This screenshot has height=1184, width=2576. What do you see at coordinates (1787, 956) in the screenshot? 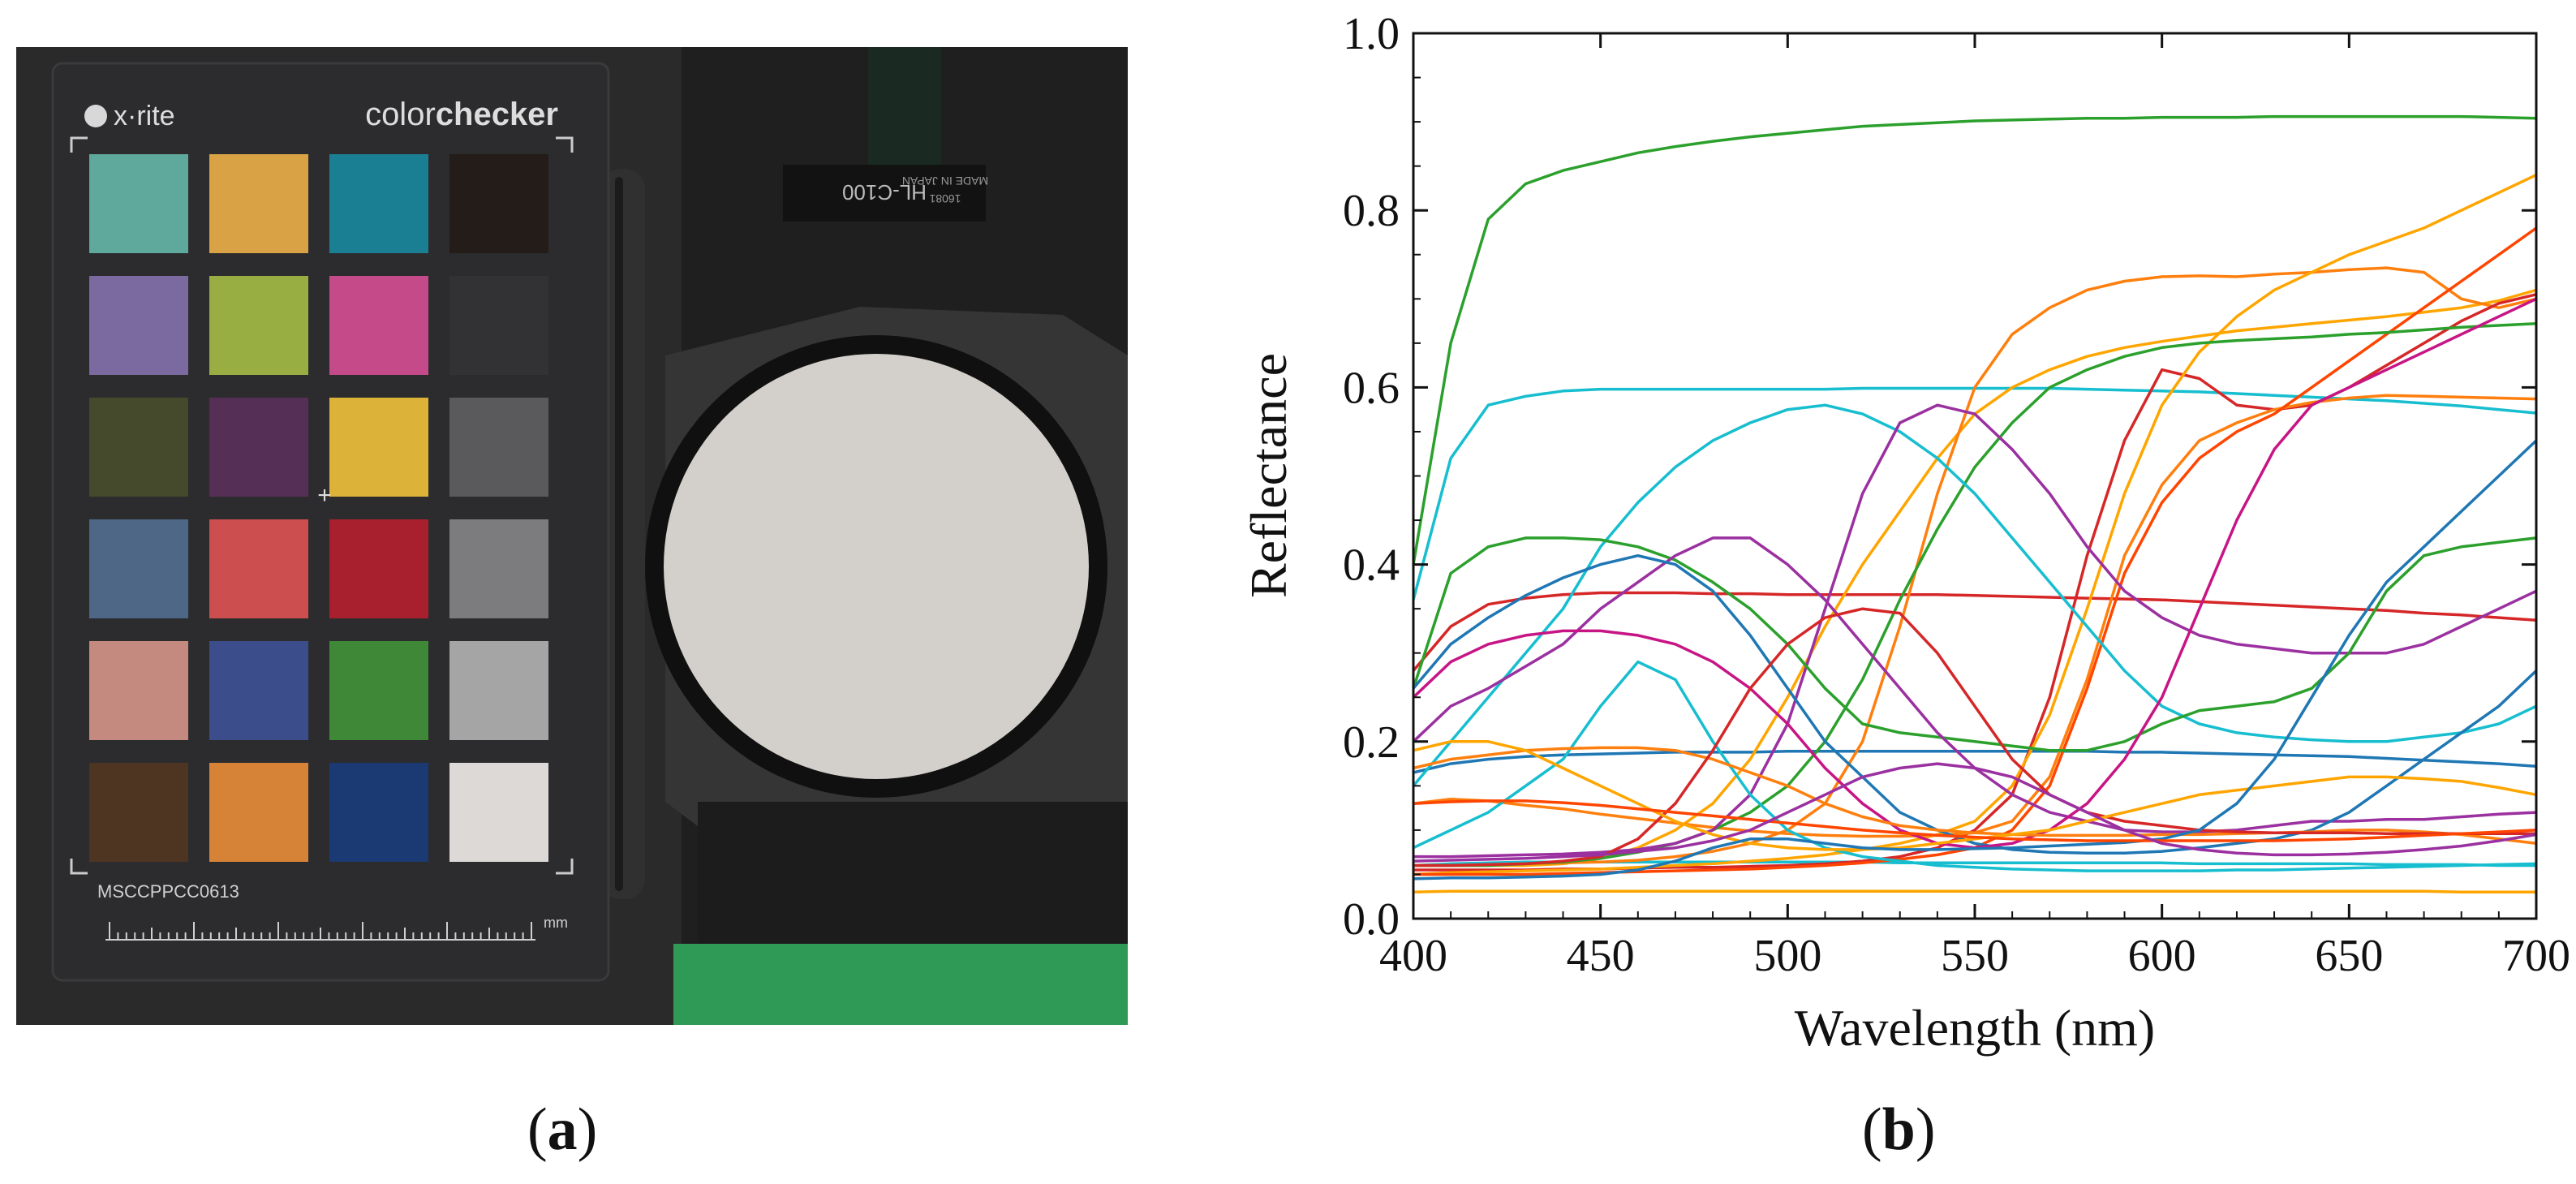
I see `x-tick-label: 500` at bounding box center [1787, 956].